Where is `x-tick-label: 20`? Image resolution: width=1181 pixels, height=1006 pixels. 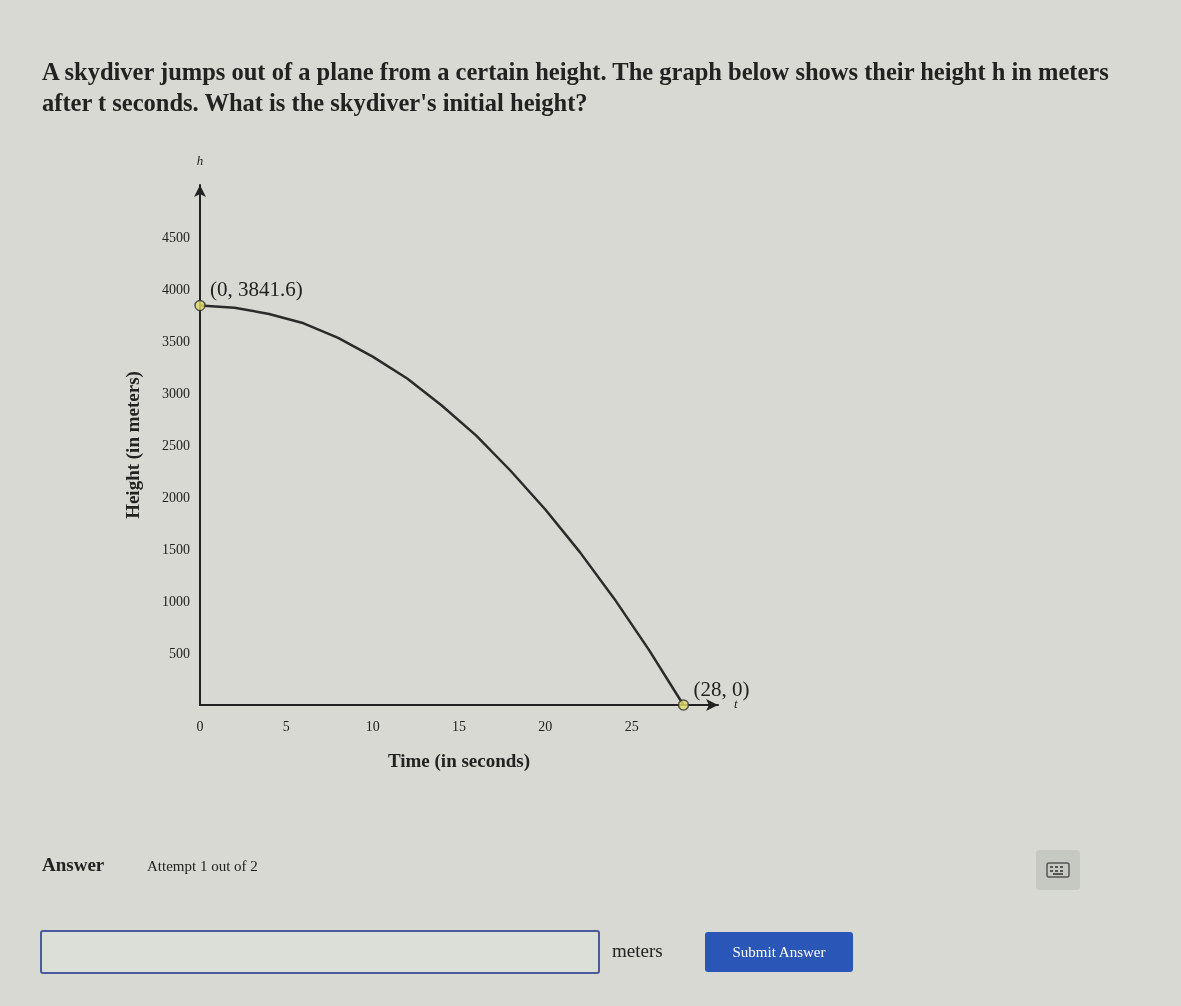 x-tick-label: 20 is located at coordinates (545, 726).